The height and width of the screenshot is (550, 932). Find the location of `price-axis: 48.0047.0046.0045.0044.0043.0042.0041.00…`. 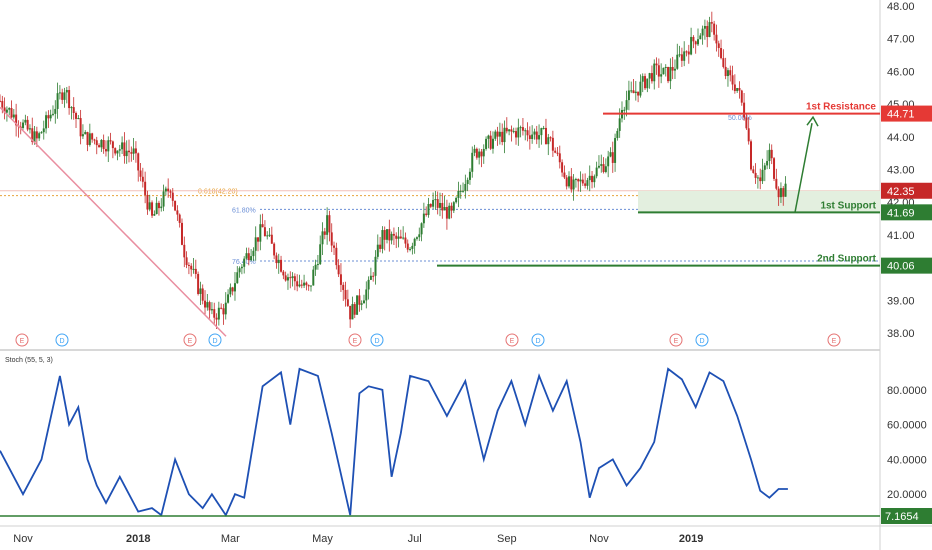

price-axis: 48.0047.0046.0045.0044.0043.0042.0041.00… is located at coordinates (901, 170).